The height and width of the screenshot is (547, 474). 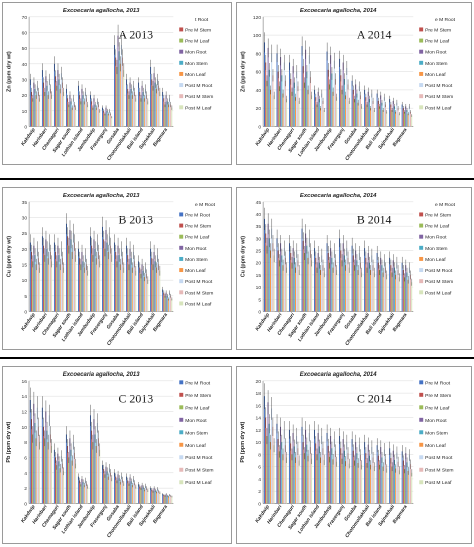 What do you see at coordinates (25, 265) in the screenshot?
I see `y-tick-label: 15` at bounding box center [25, 265].